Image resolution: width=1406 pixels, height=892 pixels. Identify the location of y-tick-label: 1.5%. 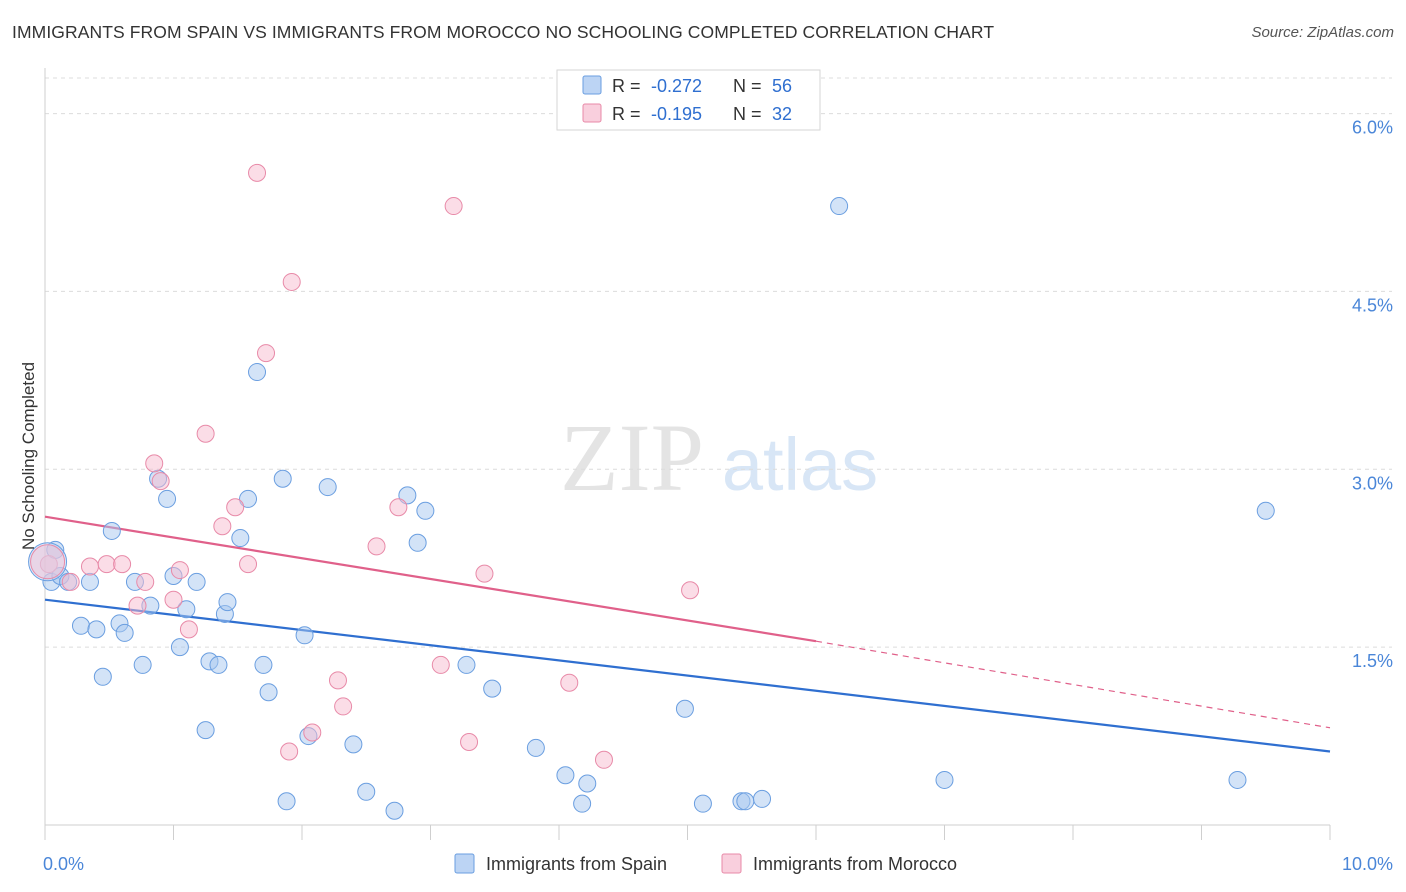
(1372, 661).